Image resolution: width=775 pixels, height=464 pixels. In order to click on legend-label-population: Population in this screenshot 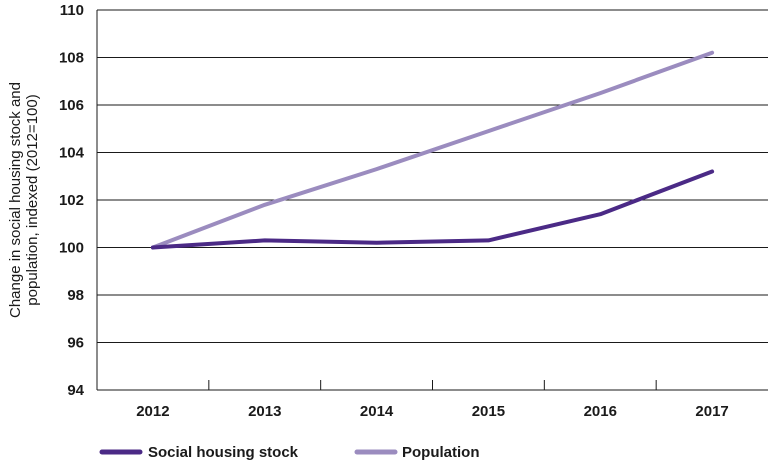, I will do `click(441, 452)`.